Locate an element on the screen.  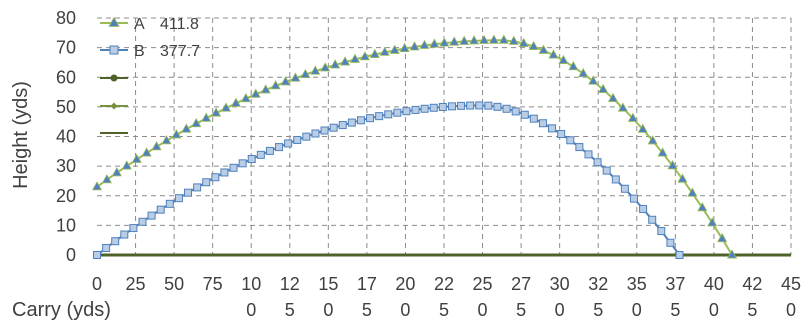
x-tick-label: 32 is located at coordinates (598, 284).